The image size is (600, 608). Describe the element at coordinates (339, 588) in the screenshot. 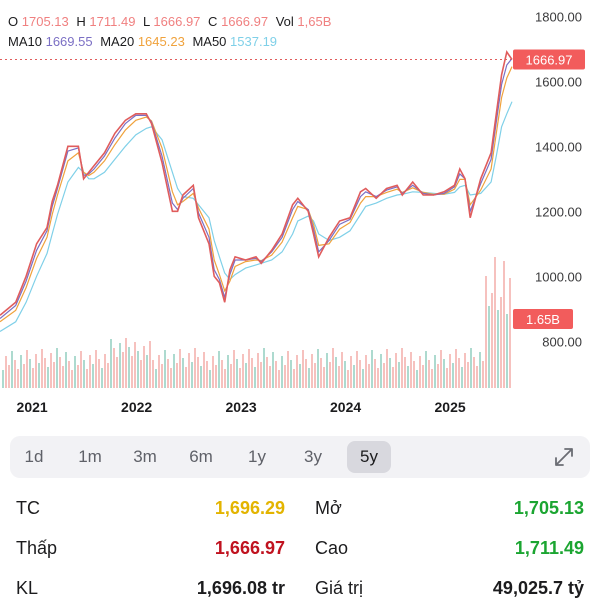

I see `trade-value-label: Giá trị` at that location.